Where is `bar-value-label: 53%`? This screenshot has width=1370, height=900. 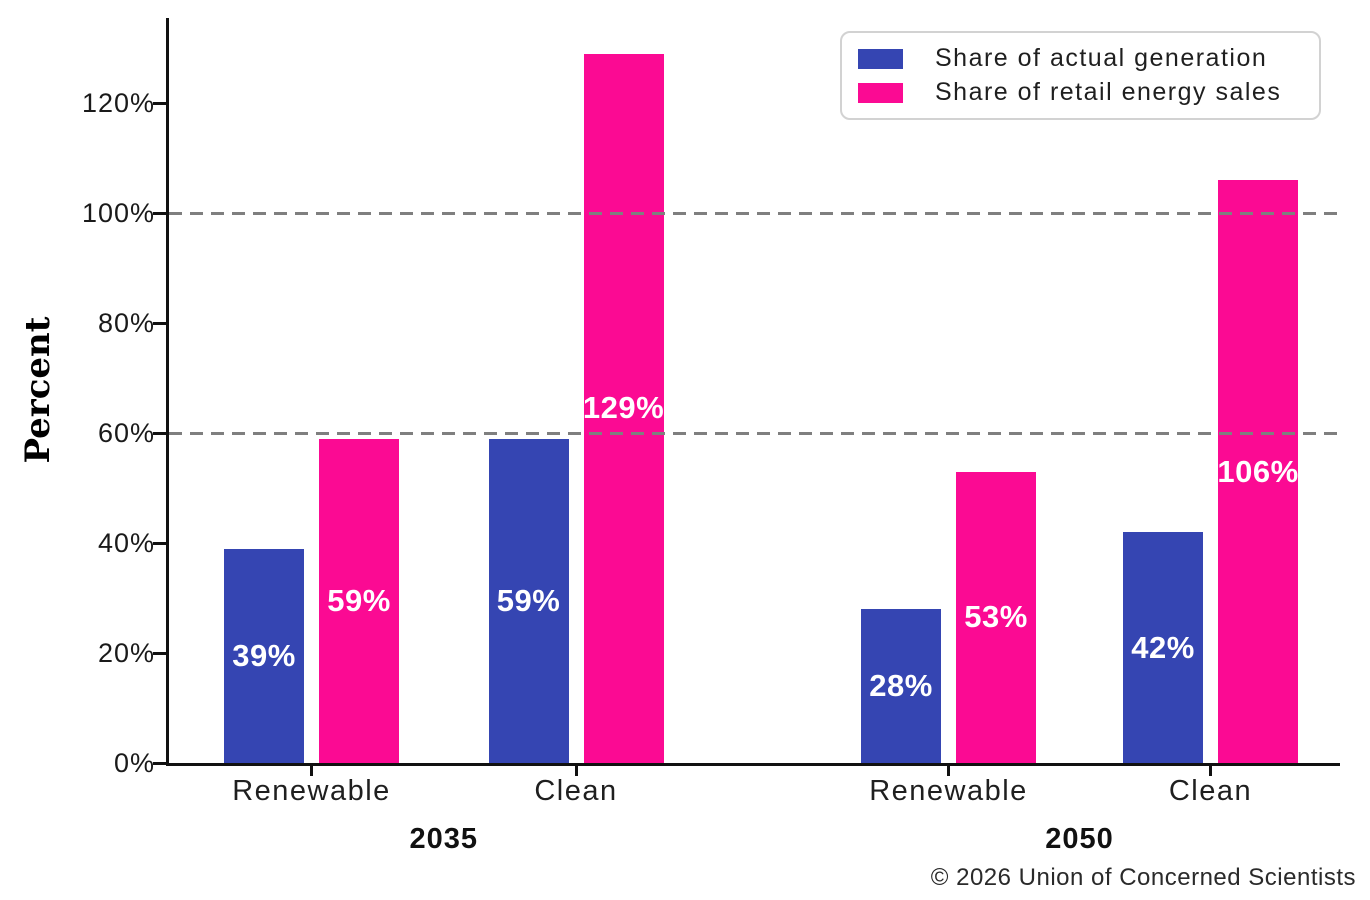
bar-value-label: 53% is located at coordinates (996, 617).